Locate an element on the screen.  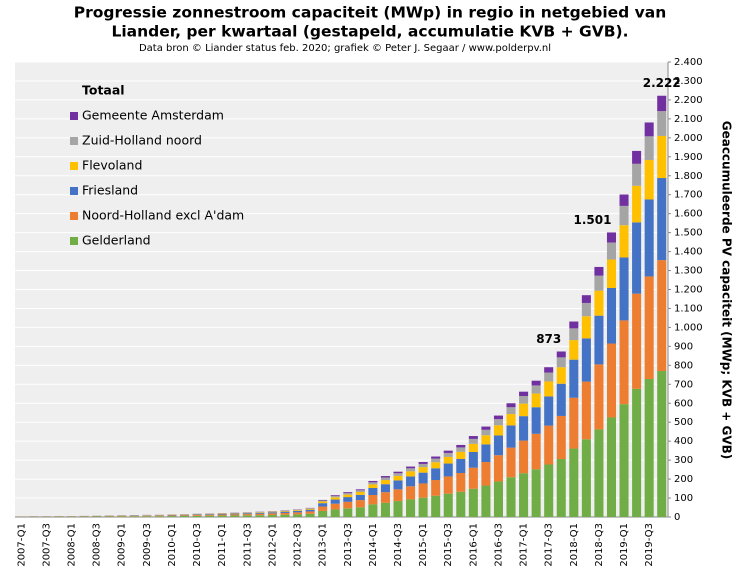
x-tick-label: 2010-Q3 is located at coordinates (197, 545).